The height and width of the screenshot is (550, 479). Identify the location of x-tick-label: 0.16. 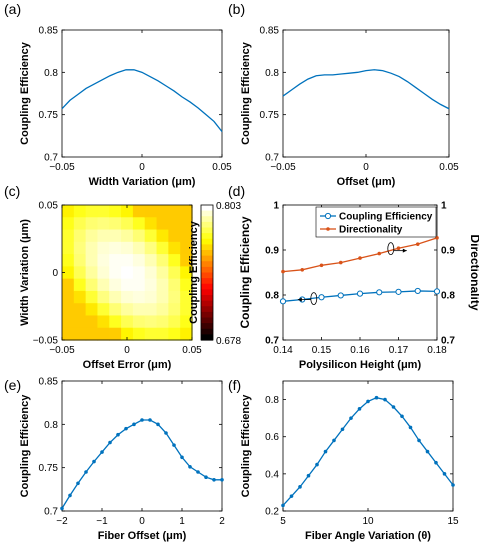
(360, 350).